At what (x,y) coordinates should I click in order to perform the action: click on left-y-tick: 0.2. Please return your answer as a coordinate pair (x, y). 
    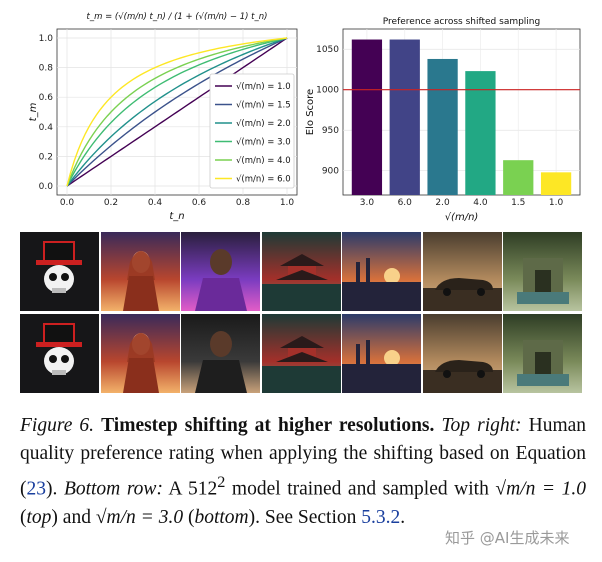
    Looking at the image, I should click on (46, 157).